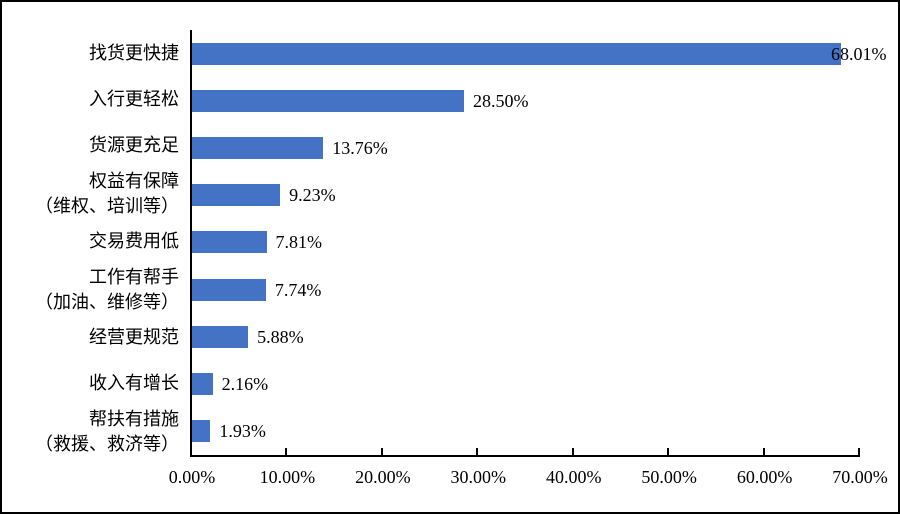  What do you see at coordinates (526, 431) in the screenshot?
I see `bar-row: 1.93%` at bounding box center [526, 431].